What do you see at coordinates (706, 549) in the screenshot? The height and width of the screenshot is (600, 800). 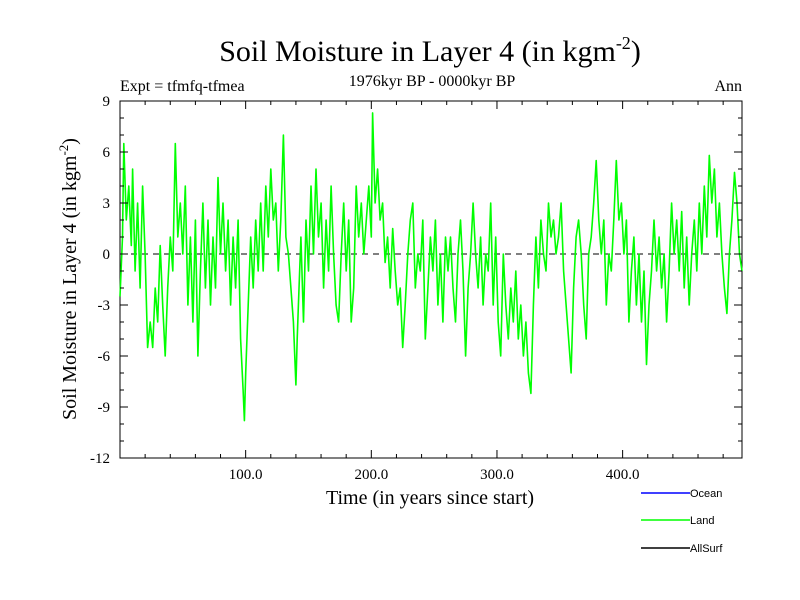 I see `legend-label-allsurf: AllSurf` at bounding box center [706, 549].